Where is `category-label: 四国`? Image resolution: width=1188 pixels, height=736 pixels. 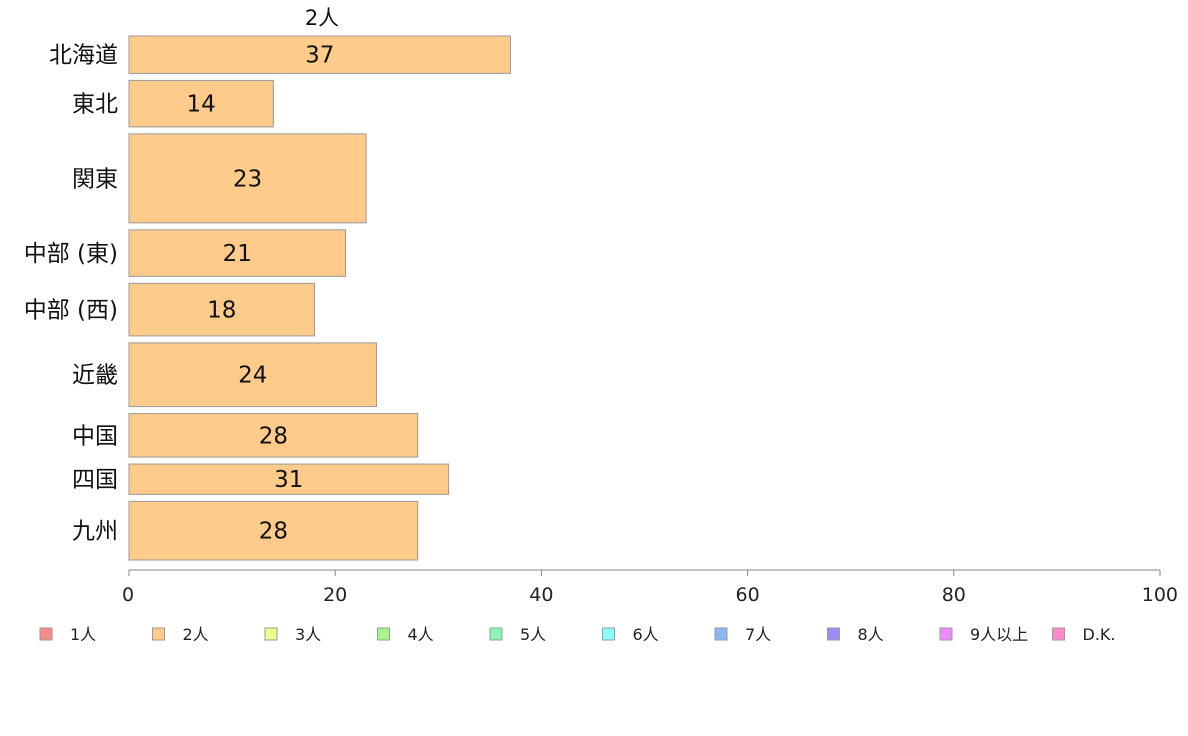
category-label: 四国 is located at coordinates (95, 480).